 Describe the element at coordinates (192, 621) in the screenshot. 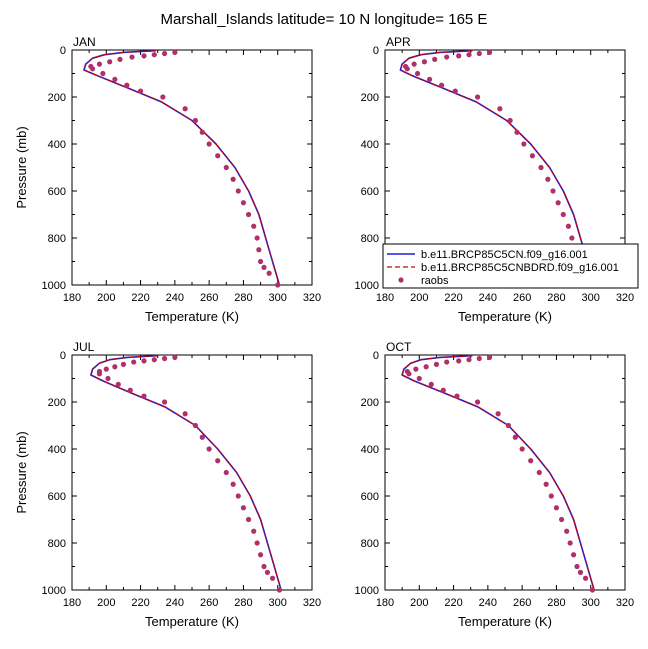

I see `x-axis-label: Temperature (K)` at that location.